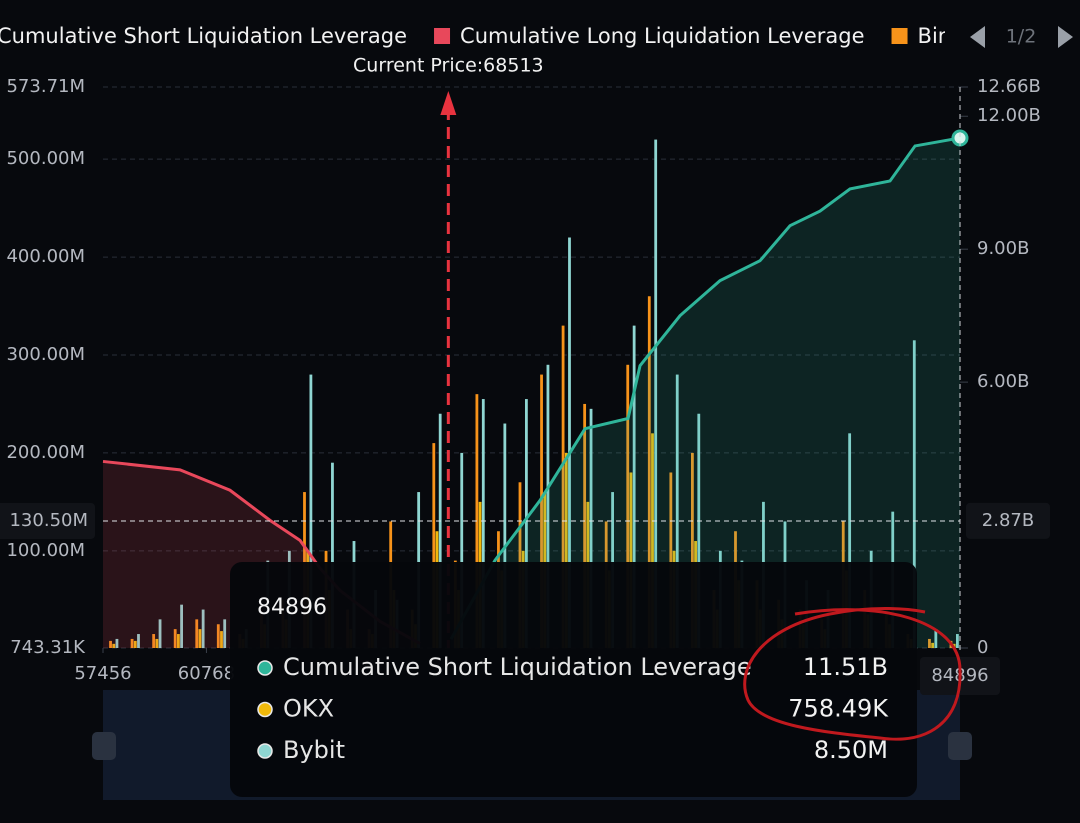  I want to click on y2-tick-label: 12.66B, so click(1009, 86).